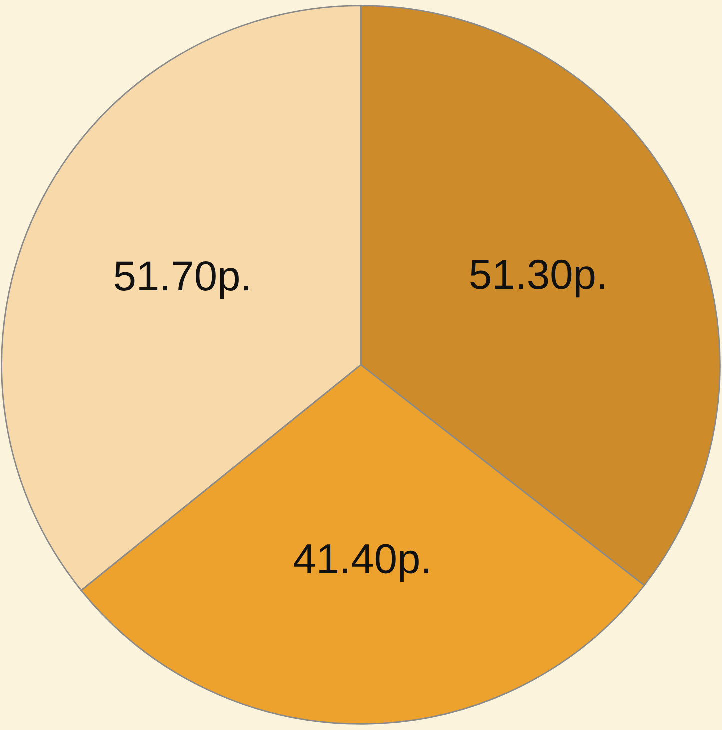 The image size is (722, 730). What do you see at coordinates (181, 280) in the screenshot?
I see `data-label: 51.70p.` at bounding box center [181, 280].